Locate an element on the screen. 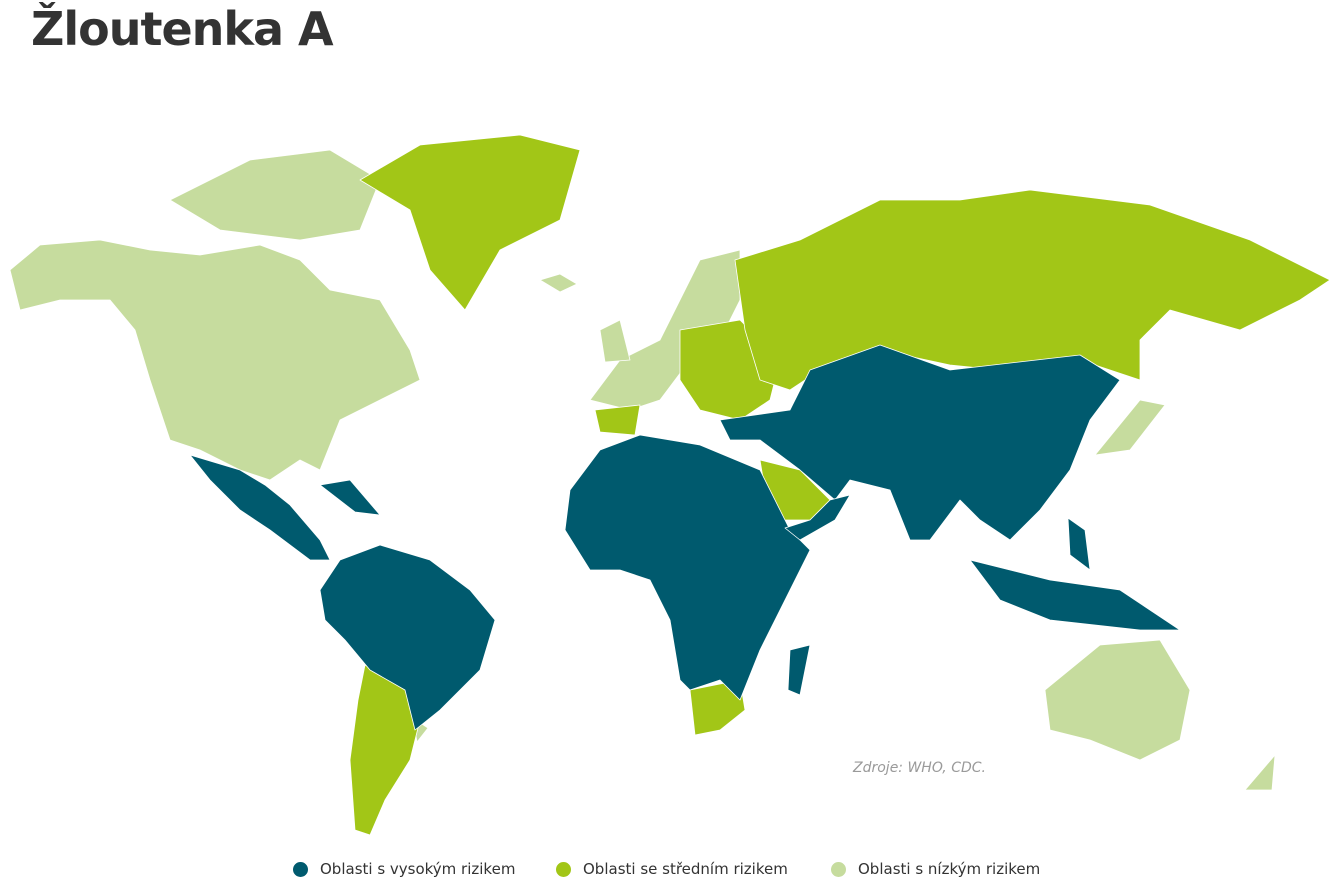 The width and height of the screenshot is (1337, 885). region-africa is located at coordinates (687, 567).